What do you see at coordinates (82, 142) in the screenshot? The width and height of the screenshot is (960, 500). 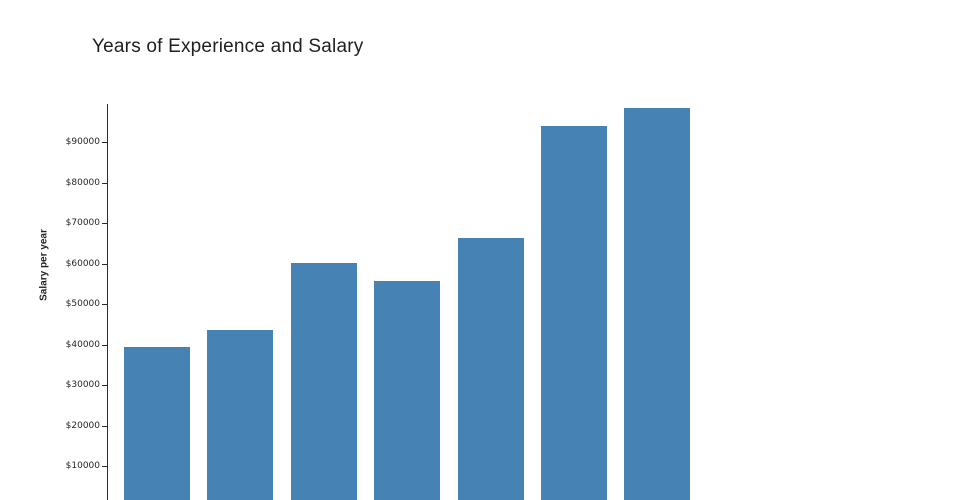 I see `y-tick-label: $90000` at bounding box center [82, 142].